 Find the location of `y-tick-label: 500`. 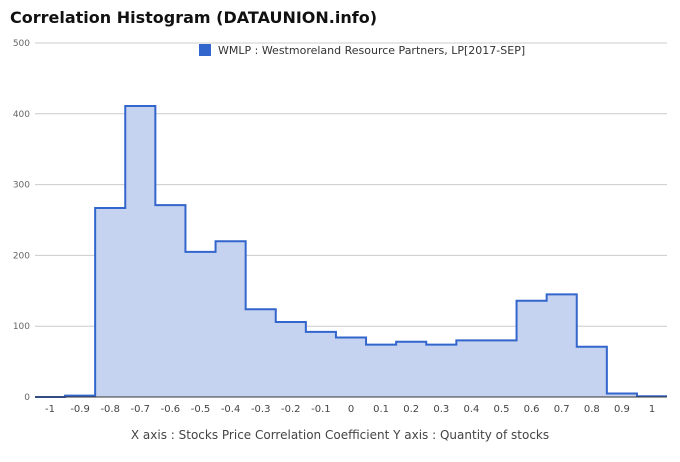

y-tick-label: 500 is located at coordinates (21, 44).